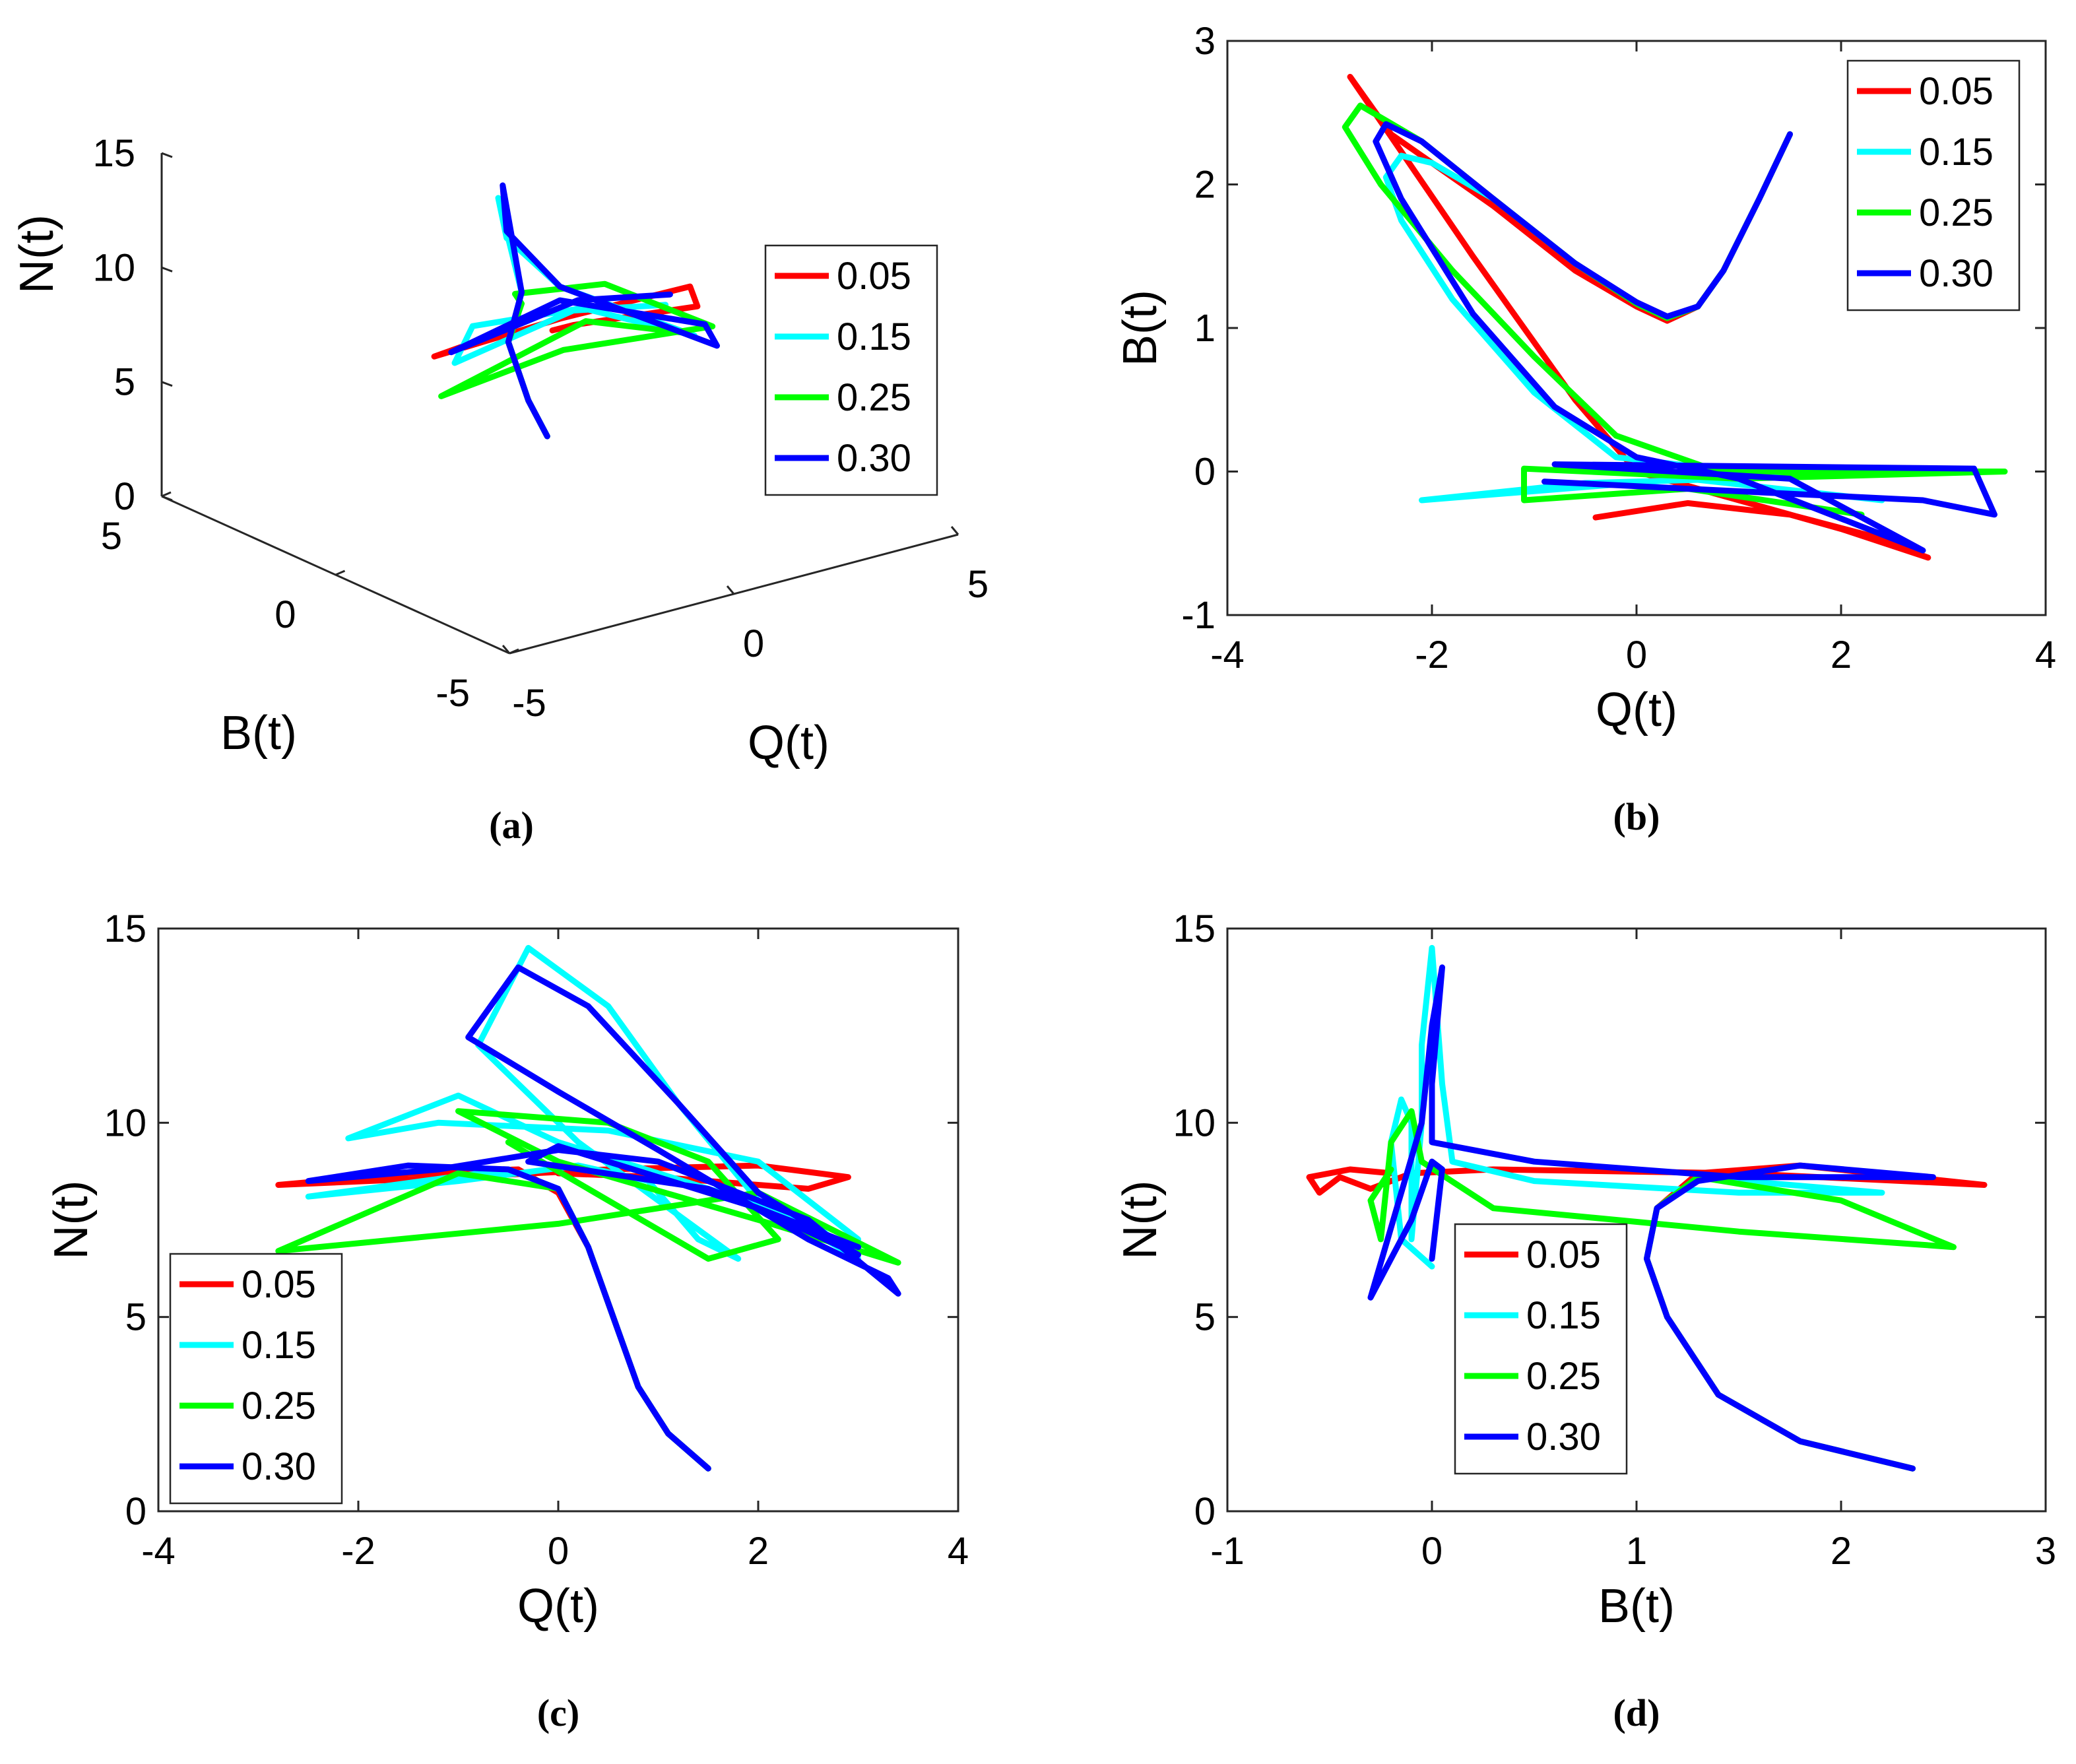 The image size is (2076, 1764). Describe the element at coordinates (1636, 1712) in the screenshot. I see `panel-caption: (d)` at that location.